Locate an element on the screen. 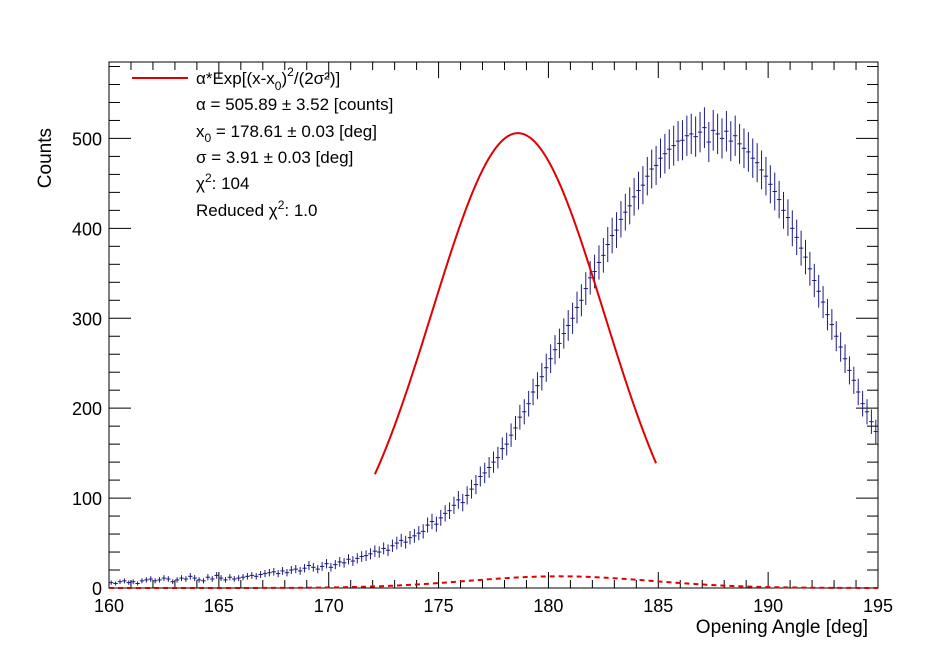 The image size is (947, 663). background-fit-curve is located at coordinates (493, 582).